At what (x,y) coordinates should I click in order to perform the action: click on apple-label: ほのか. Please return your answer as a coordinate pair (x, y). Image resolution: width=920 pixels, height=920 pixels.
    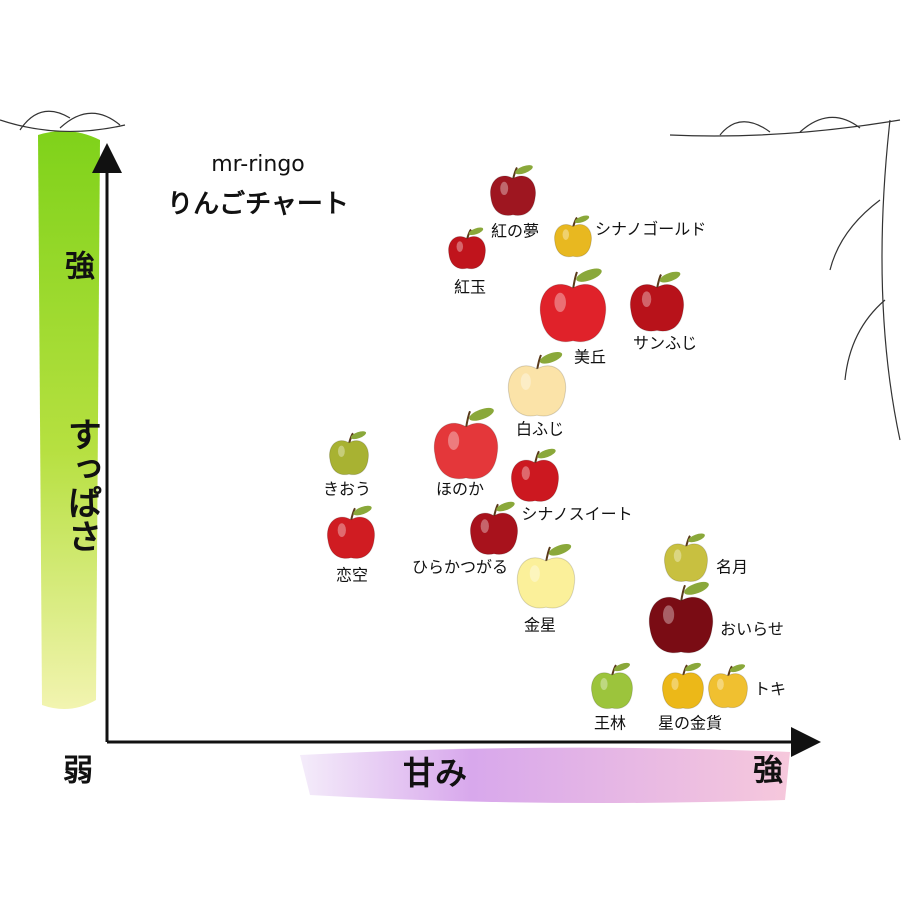
    Looking at the image, I should click on (460, 489).